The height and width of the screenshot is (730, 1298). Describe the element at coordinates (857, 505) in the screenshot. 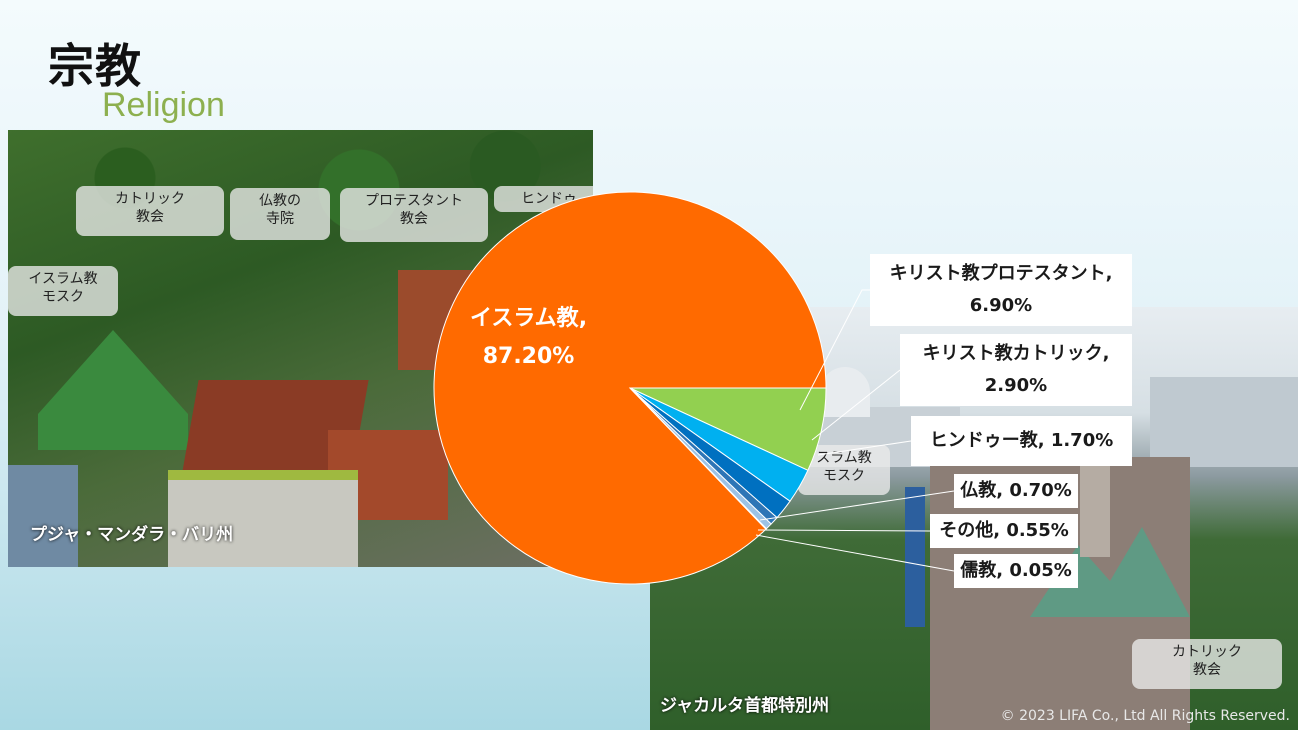

I see `leader-line-buddhism` at that location.